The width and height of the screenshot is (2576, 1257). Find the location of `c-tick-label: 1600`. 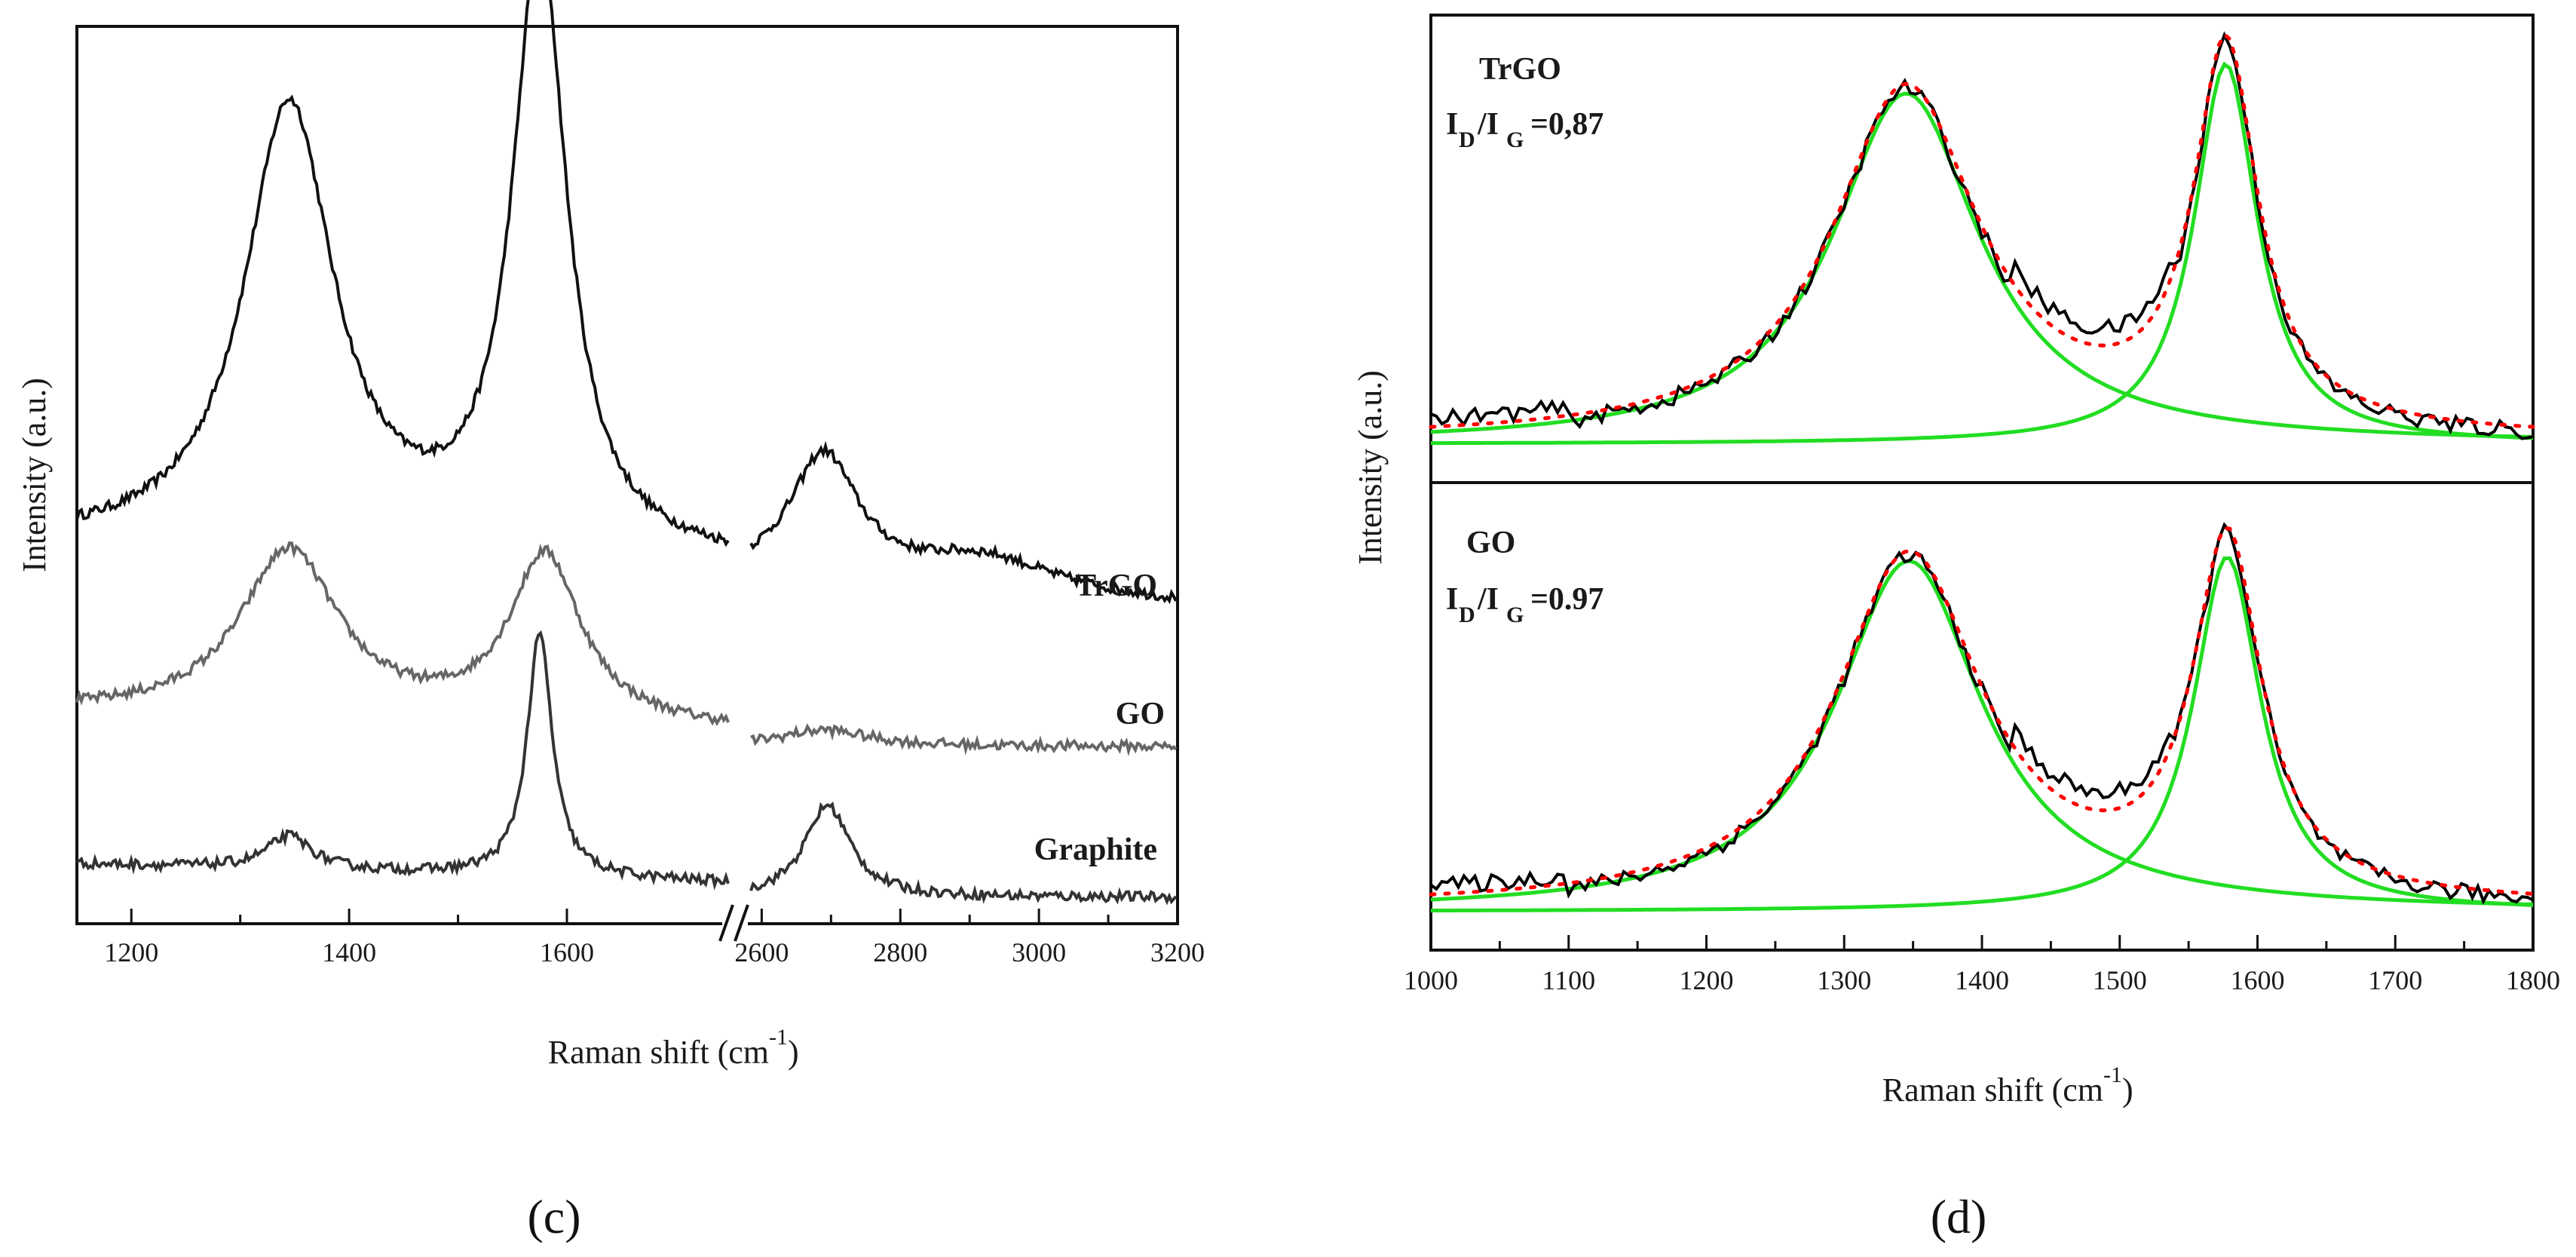

c-tick-label: 1600 is located at coordinates (567, 952).